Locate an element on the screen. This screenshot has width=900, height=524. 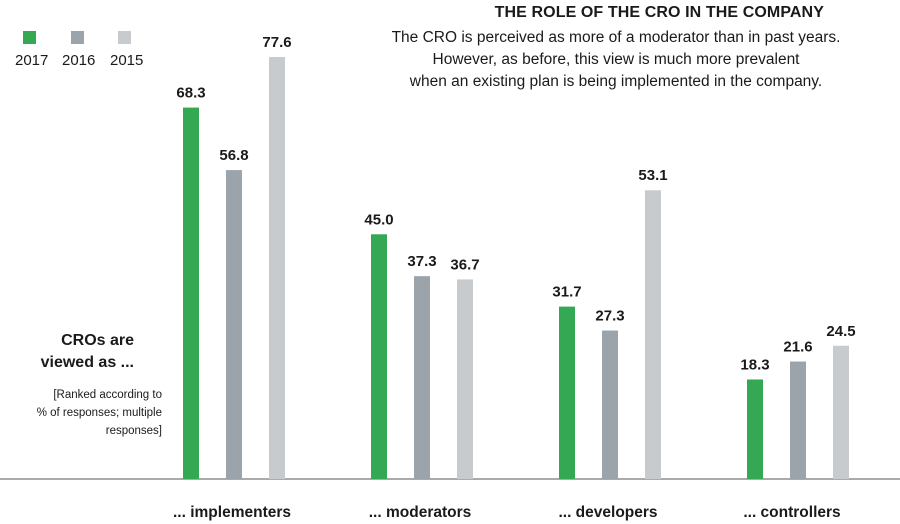
data-label: 21.6 is located at coordinates (797, 347).